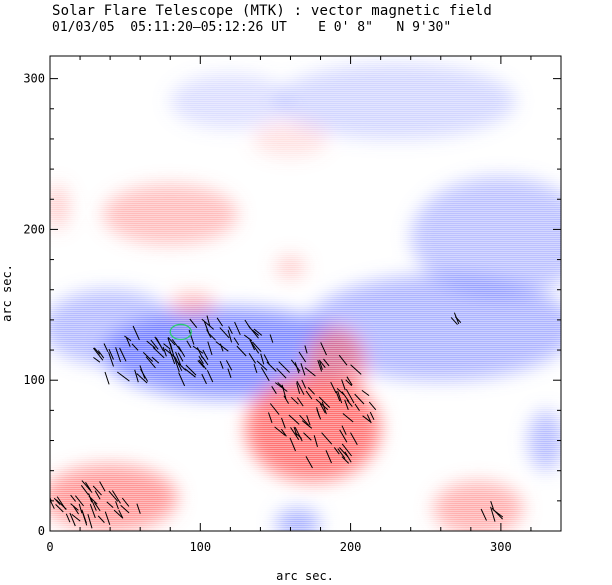 Image resolution: width=612 pixels, height=585 pixels. What do you see at coordinates (180, 332) in the screenshot?
I see `green-ellipse-marker` at bounding box center [180, 332].